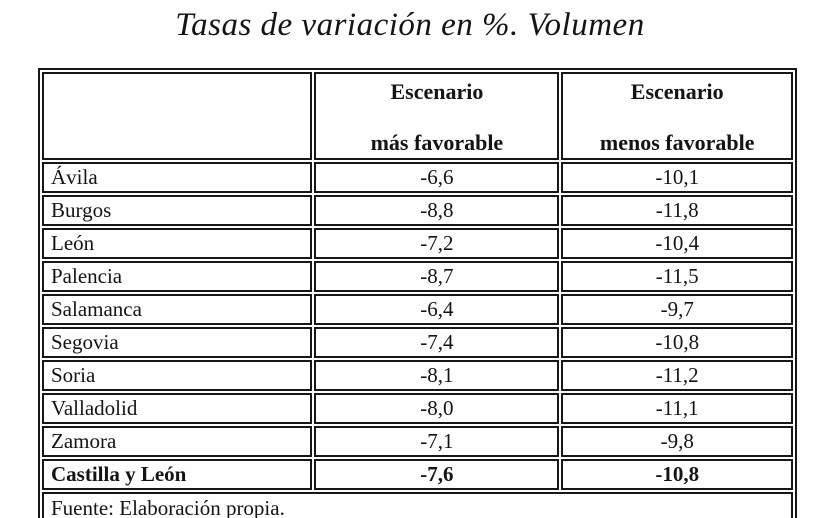 The width and height of the screenshot is (820, 518). I want to click on best-value: -6,6, so click(437, 177).